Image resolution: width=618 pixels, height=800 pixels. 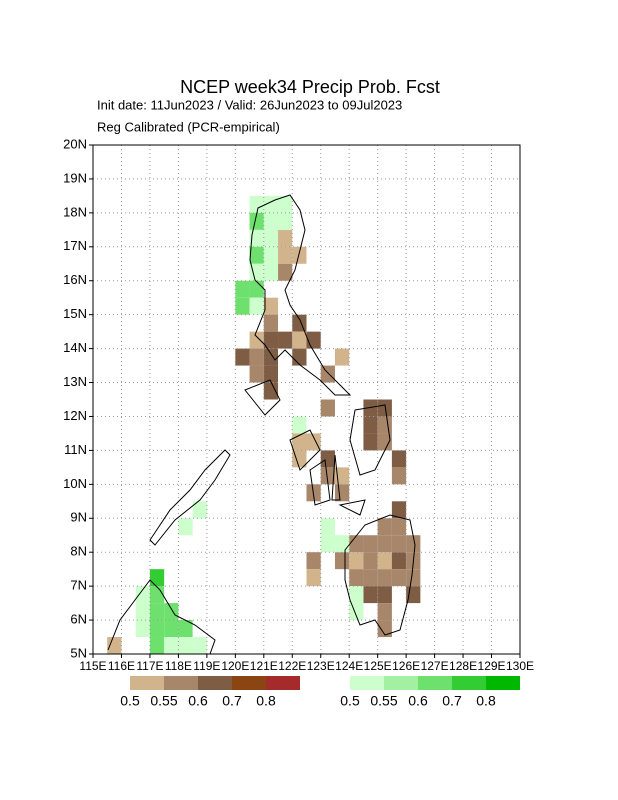 I want to click on y-tick-label: 8N, so click(x=78, y=551).